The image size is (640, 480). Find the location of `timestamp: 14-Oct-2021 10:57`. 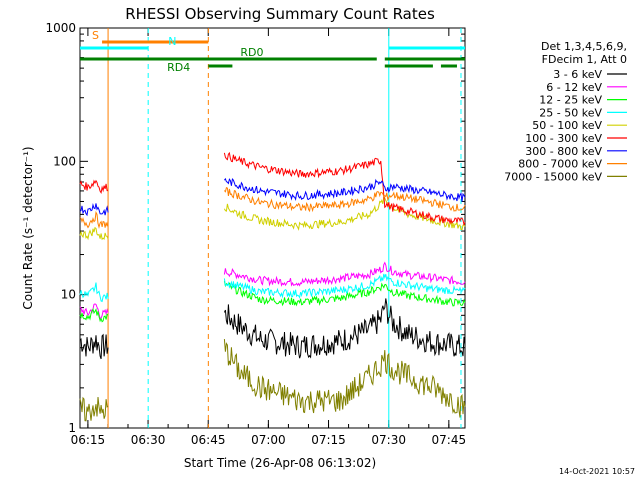

timestamp: 14-Oct-2021 10:57 is located at coordinates (597, 471).